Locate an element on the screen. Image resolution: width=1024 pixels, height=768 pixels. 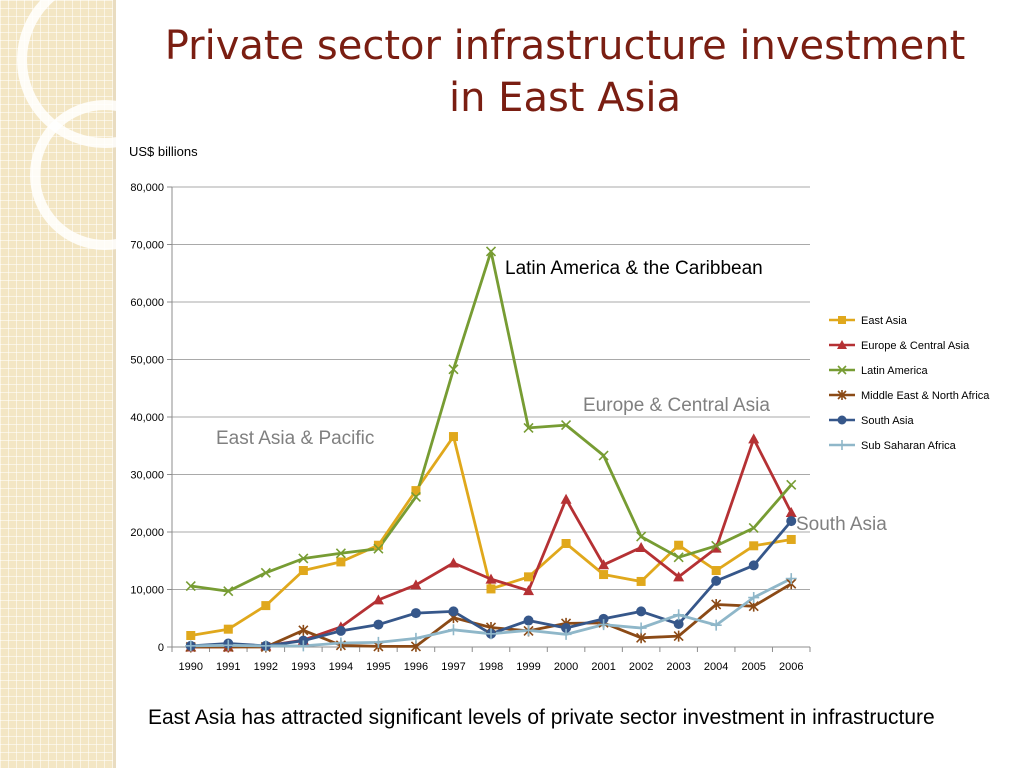
annotation-latin-america: Latin America & the Caribbean is located at coordinates (634, 268).